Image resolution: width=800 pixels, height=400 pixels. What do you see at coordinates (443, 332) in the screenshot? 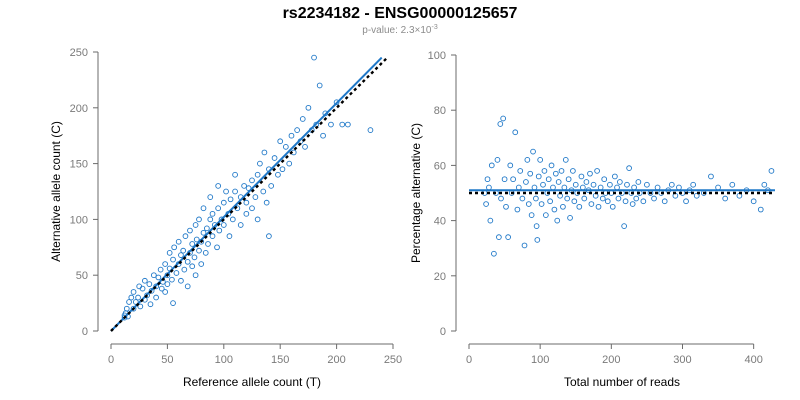
I see `percentage-y-tick-label: 0` at bounding box center [443, 332].